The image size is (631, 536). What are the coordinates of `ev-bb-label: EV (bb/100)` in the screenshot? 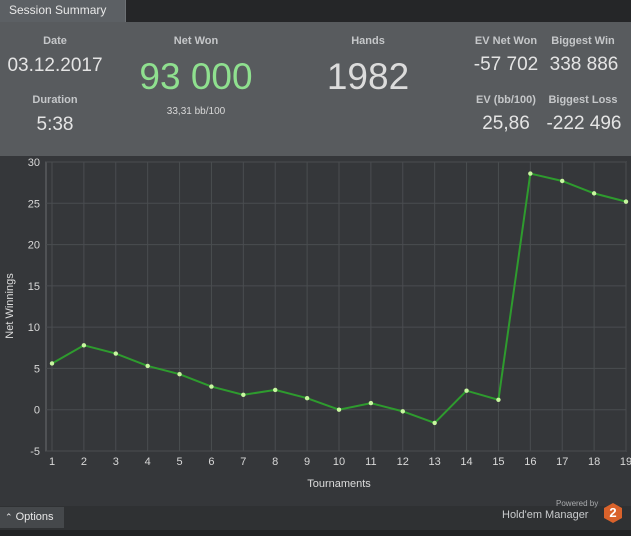 It's located at (506, 100).